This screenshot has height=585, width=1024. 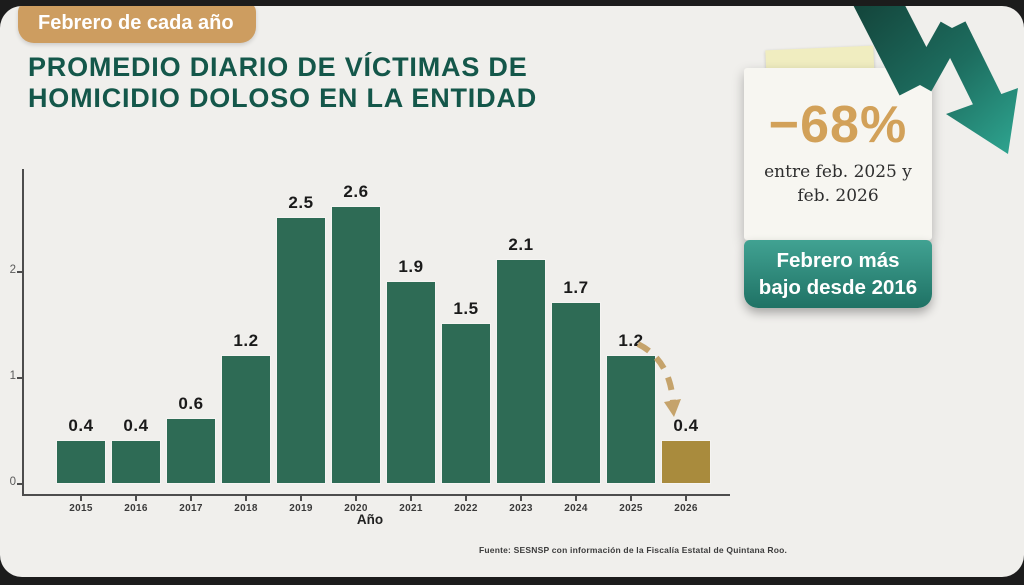 What do you see at coordinates (278, 67) in the screenshot?
I see `page-title-line1: PROMEDIO DIARIO DE VÍCTIMAS DE` at bounding box center [278, 67].